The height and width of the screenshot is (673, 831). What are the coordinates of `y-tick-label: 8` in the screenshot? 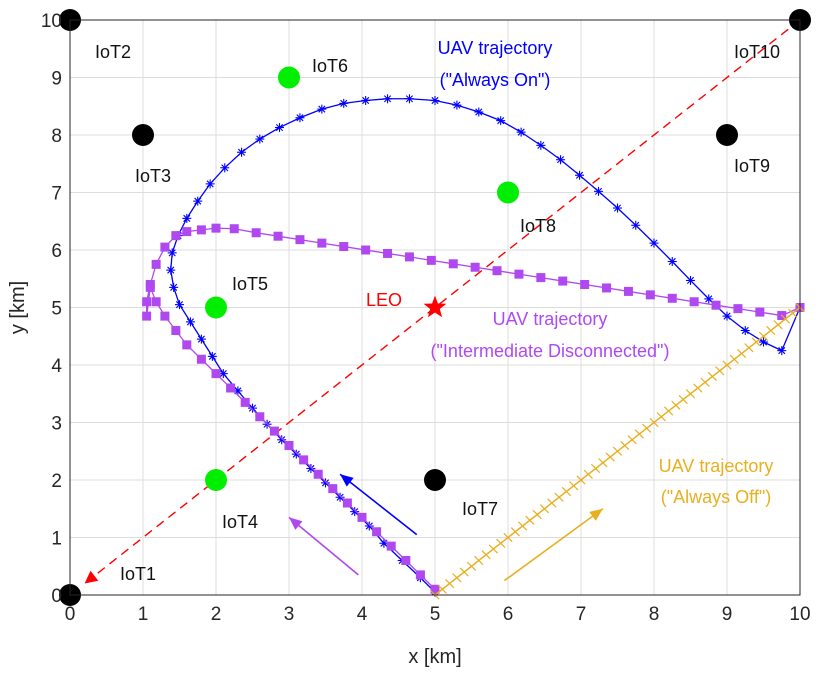 It's located at (56, 136).